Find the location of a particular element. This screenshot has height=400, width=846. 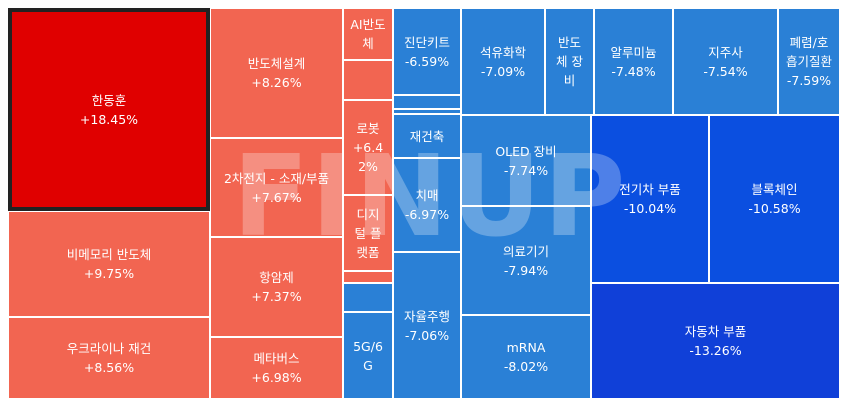

tile-change-value: +18.45% is located at coordinates (109, 119).